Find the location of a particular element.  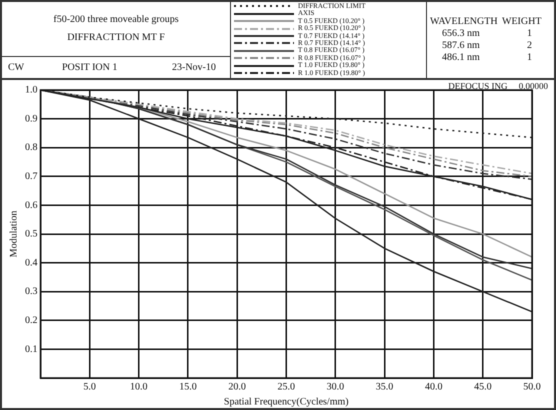

y-tick-label: 0.7 is located at coordinates (31, 176).